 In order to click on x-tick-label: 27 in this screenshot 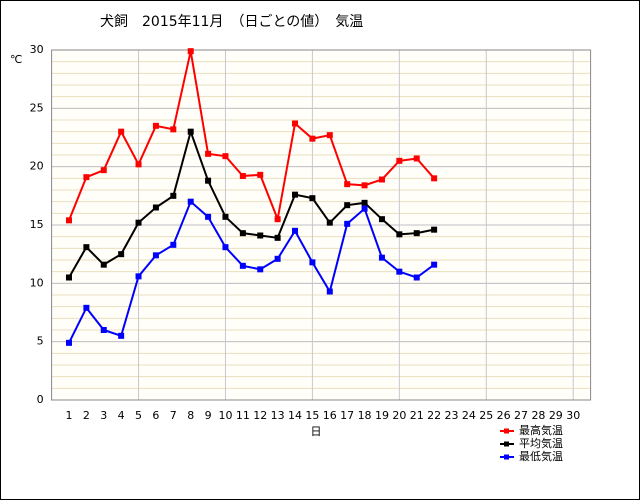, I will do `click(521, 415)`.